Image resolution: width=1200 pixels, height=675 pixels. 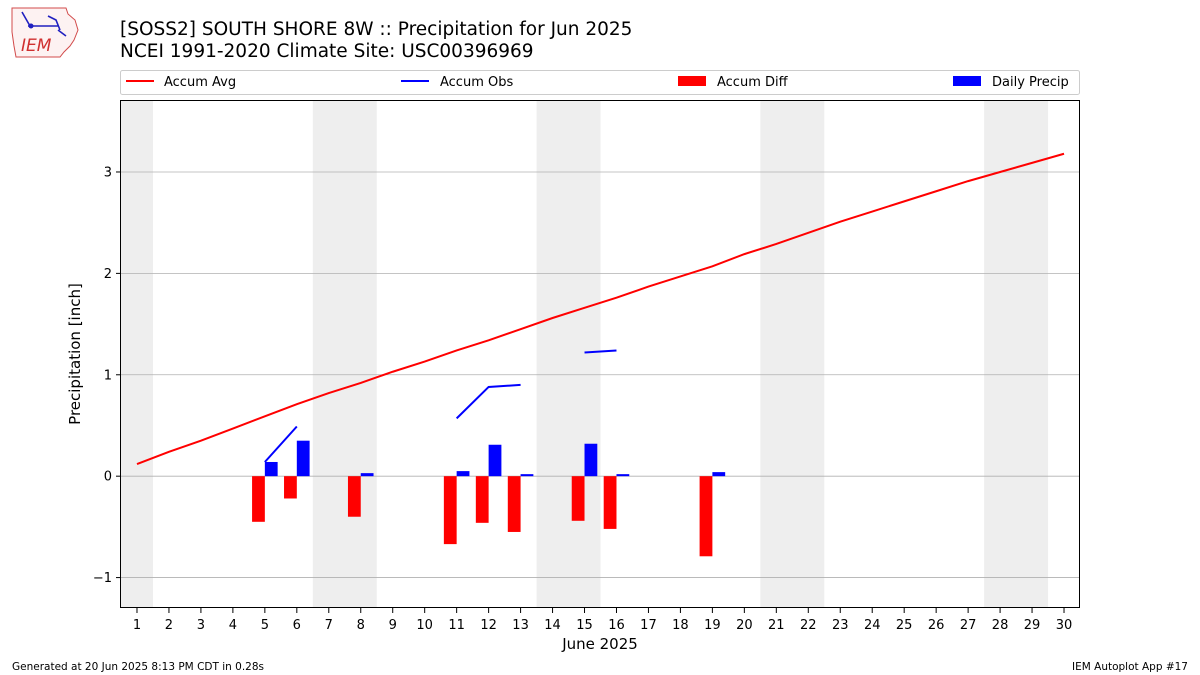 I want to click on x-tick-label-6: 6, so click(x=297, y=625).